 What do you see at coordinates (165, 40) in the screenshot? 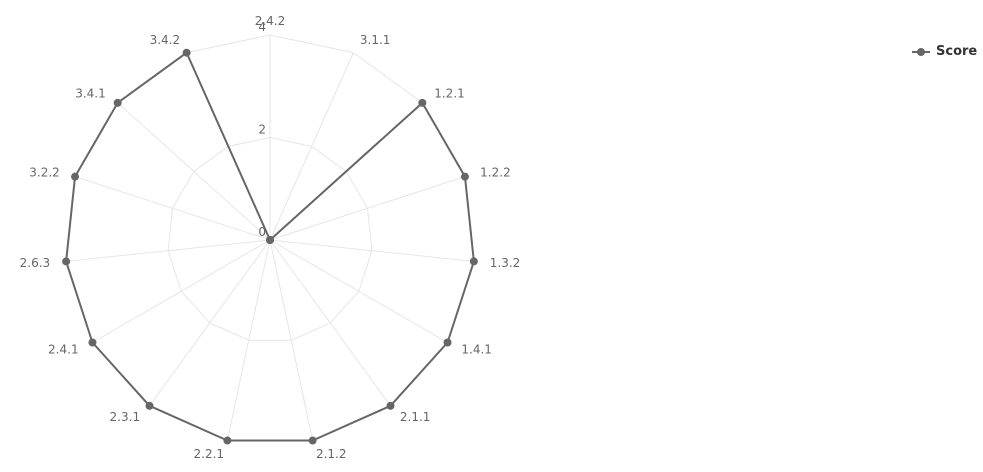
I see `category-label: 3.4.2` at bounding box center [165, 40].